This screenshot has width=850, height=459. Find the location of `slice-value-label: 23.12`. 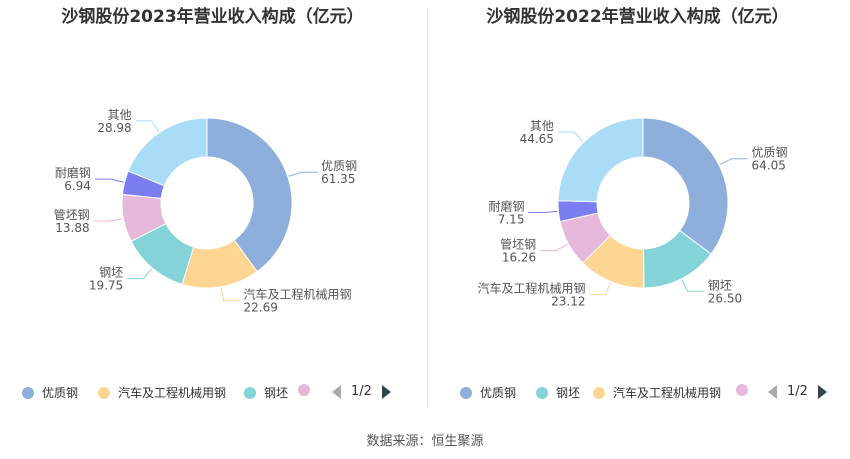

slice-value-label: 23.12 is located at coordinates (568, 302).